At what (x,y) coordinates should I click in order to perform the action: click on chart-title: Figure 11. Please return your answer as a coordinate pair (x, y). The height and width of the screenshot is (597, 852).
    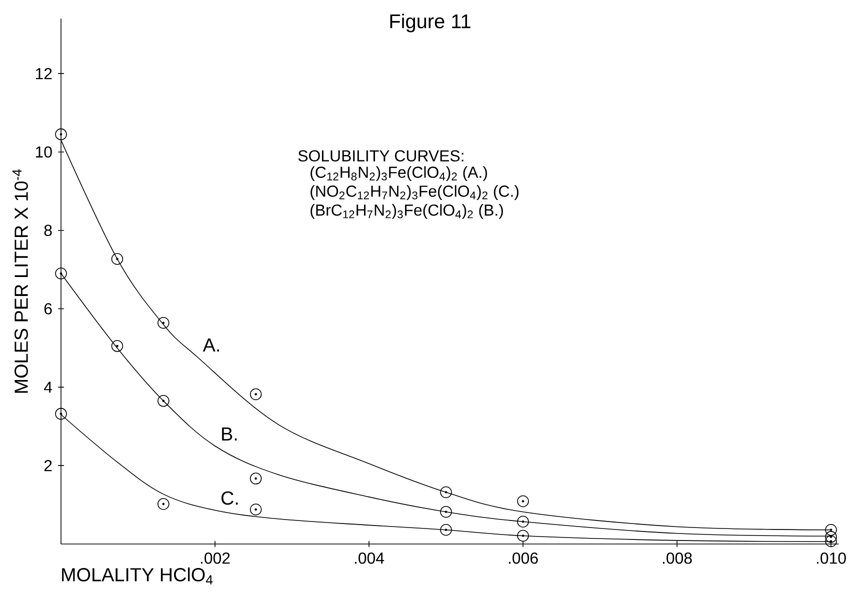
    Looking at the image, I should click on (430, 23).